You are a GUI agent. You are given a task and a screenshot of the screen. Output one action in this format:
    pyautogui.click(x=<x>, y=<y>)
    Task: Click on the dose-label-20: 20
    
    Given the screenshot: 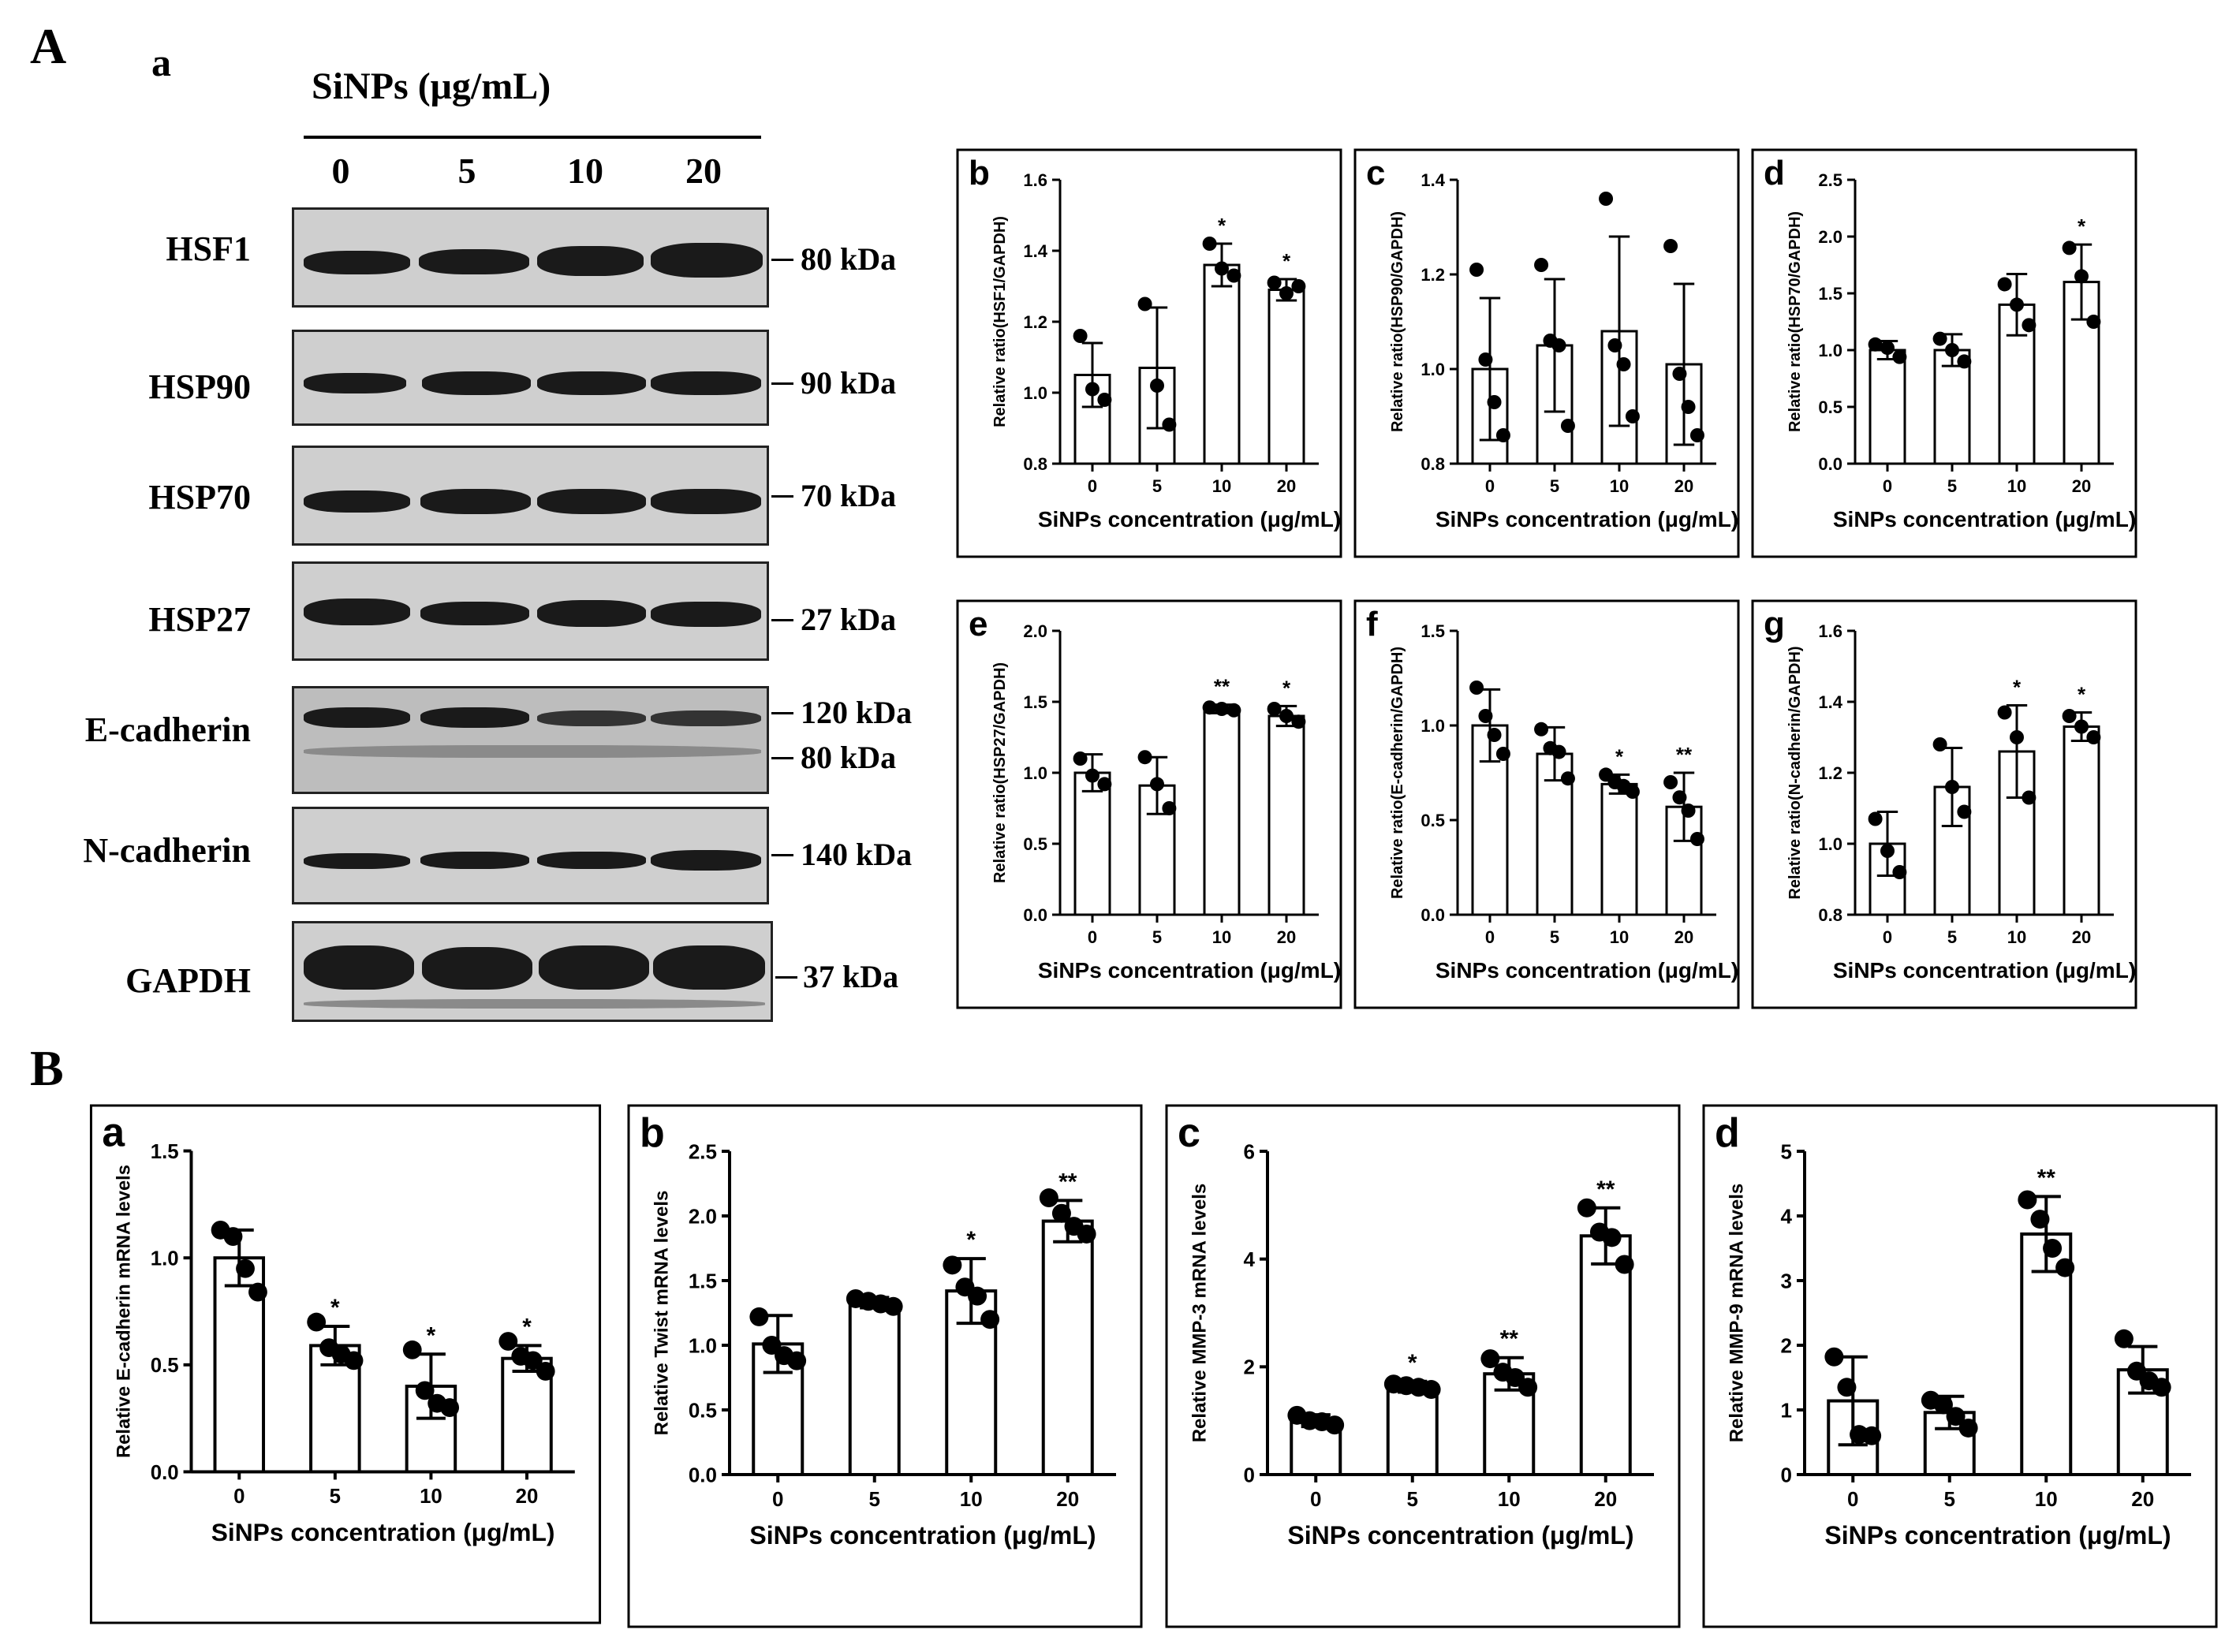 What is the action you would take?
    pyautogui.click(x=703, y=171)
    